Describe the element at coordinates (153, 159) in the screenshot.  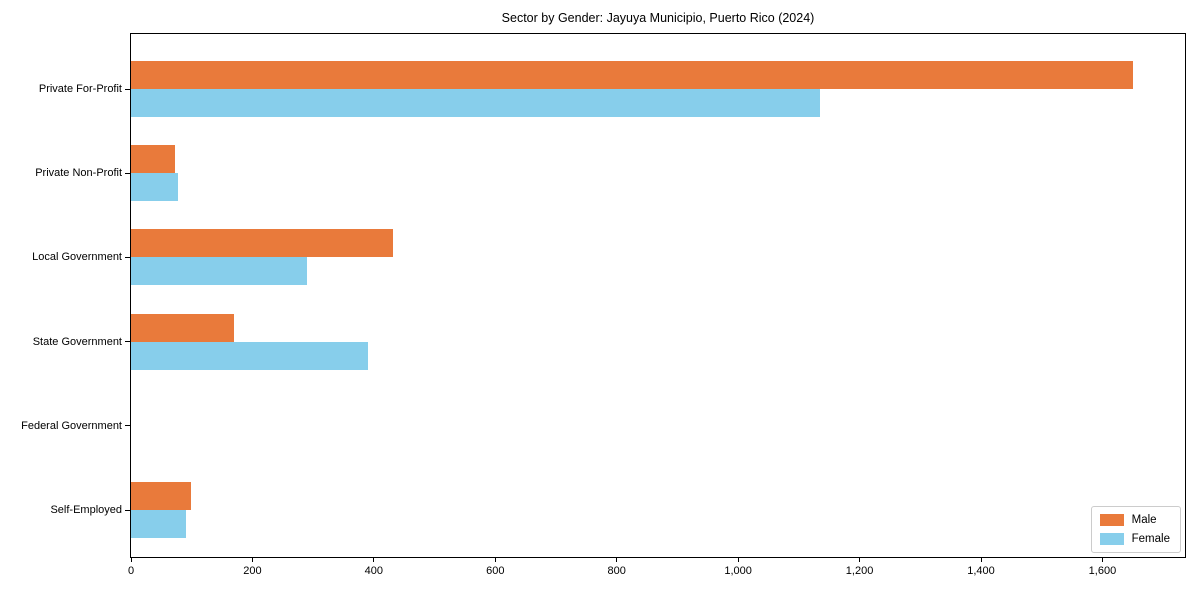
I see `bar-male-private-non-profit` at that location.